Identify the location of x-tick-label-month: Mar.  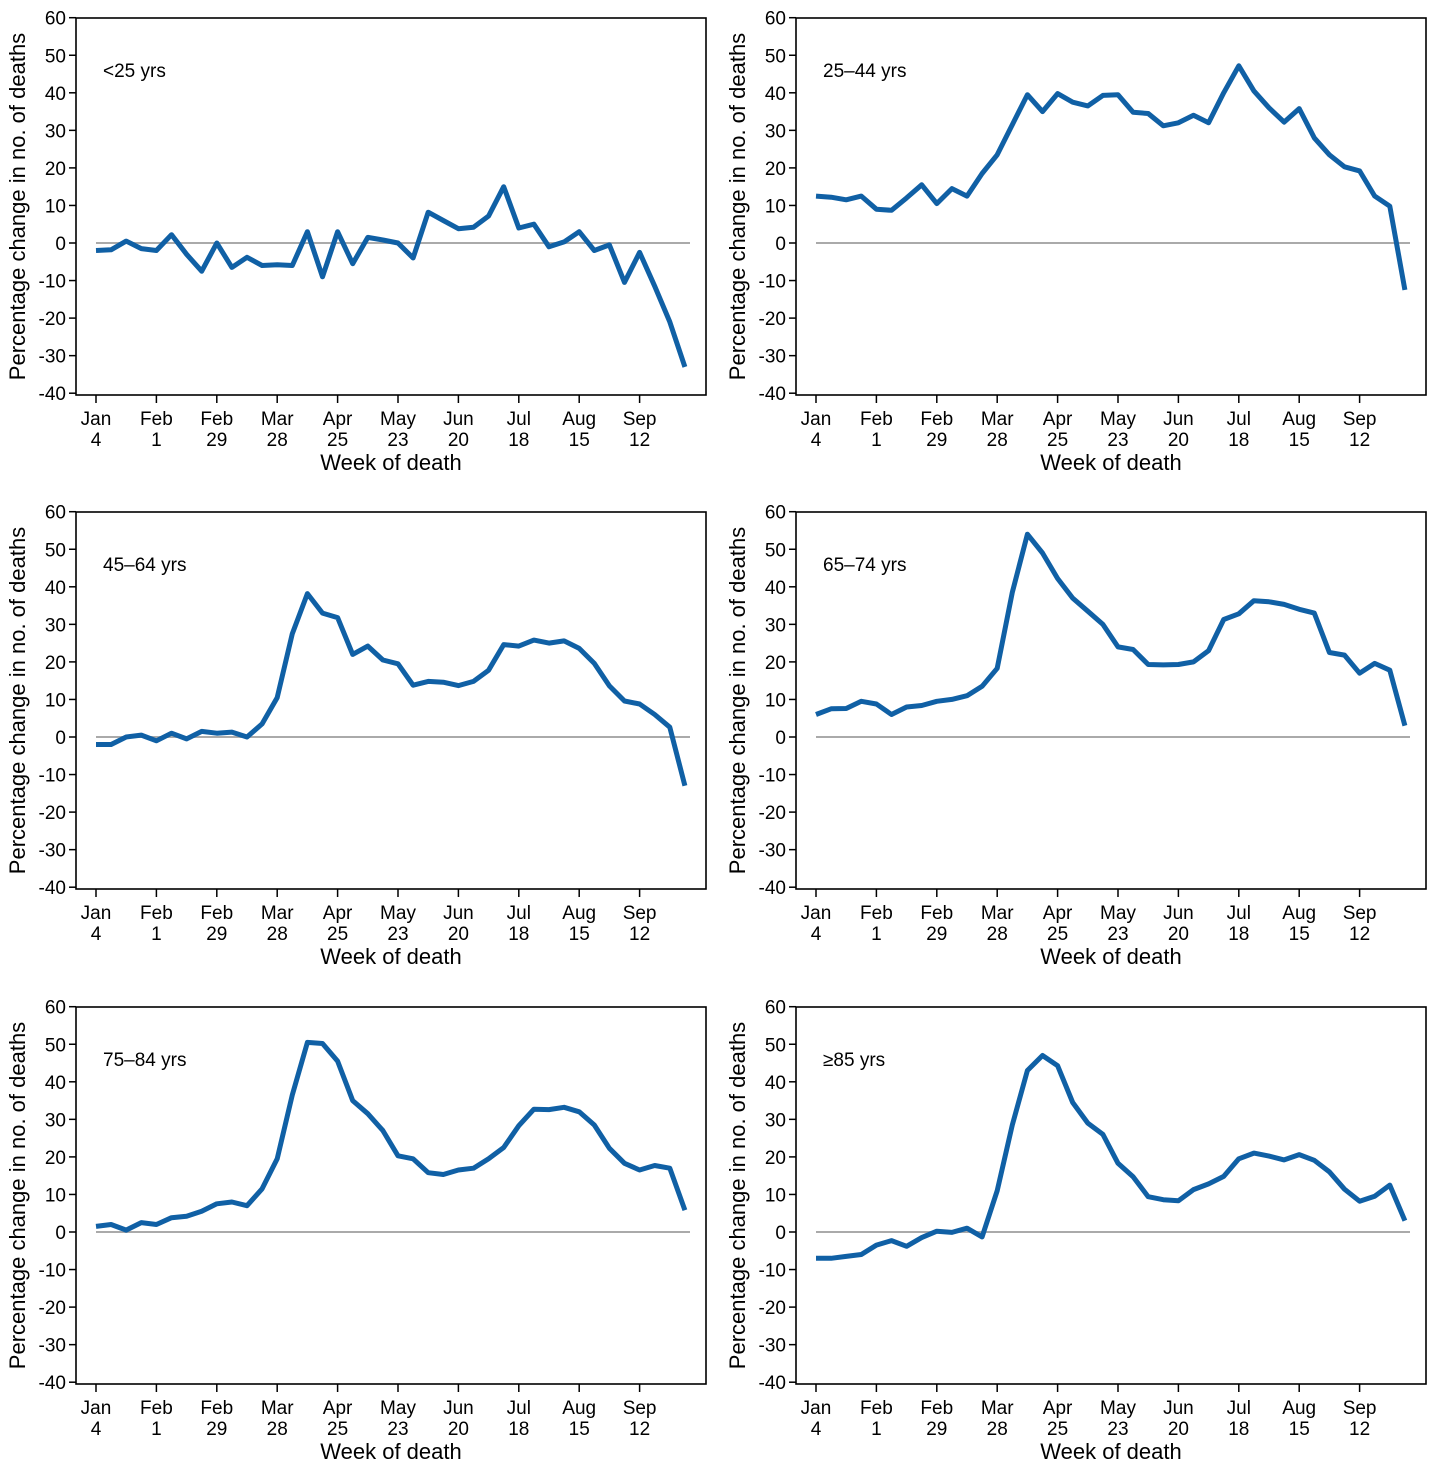
(277, 913).